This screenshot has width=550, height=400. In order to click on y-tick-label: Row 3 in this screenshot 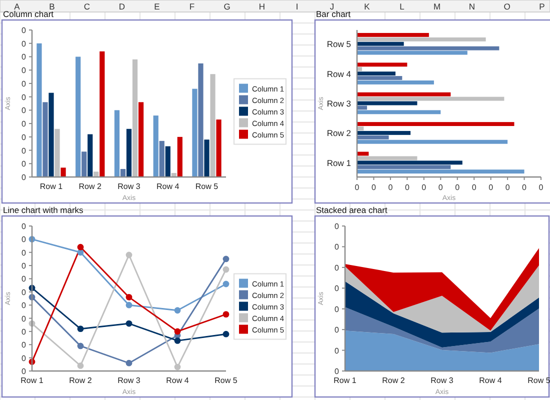, I will do `click(339, 103)`.